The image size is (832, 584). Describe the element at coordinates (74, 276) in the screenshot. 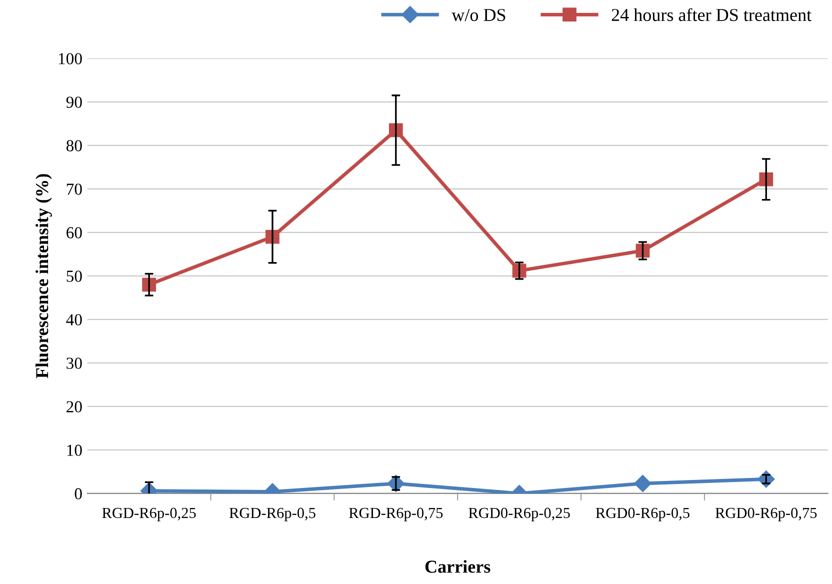

I see `y-tick-label: 50` at that location.